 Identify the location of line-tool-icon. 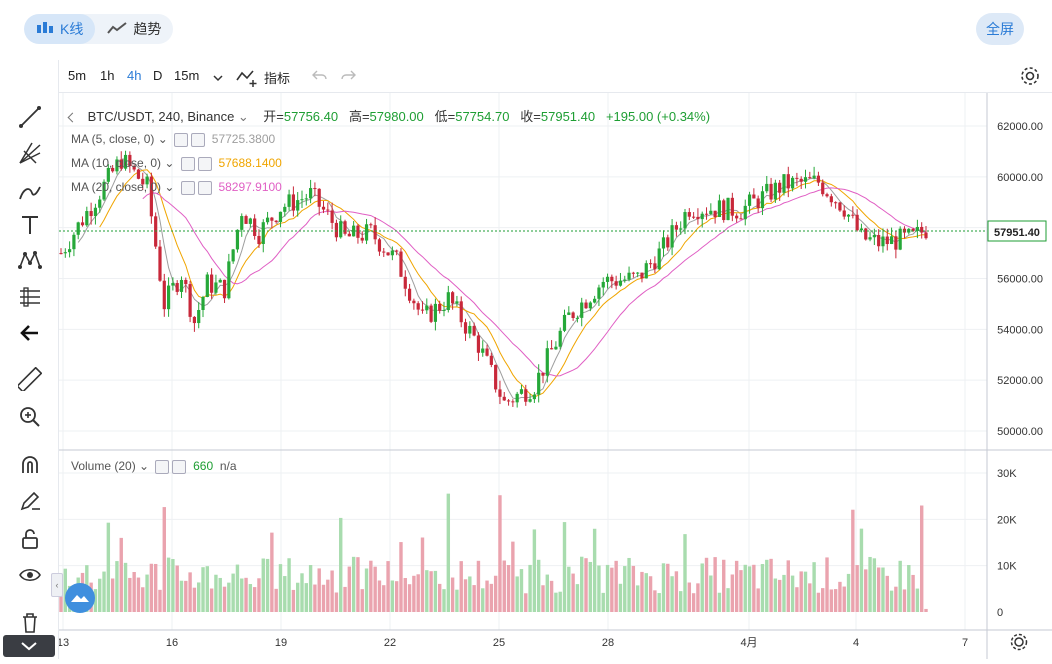
(30, 117).